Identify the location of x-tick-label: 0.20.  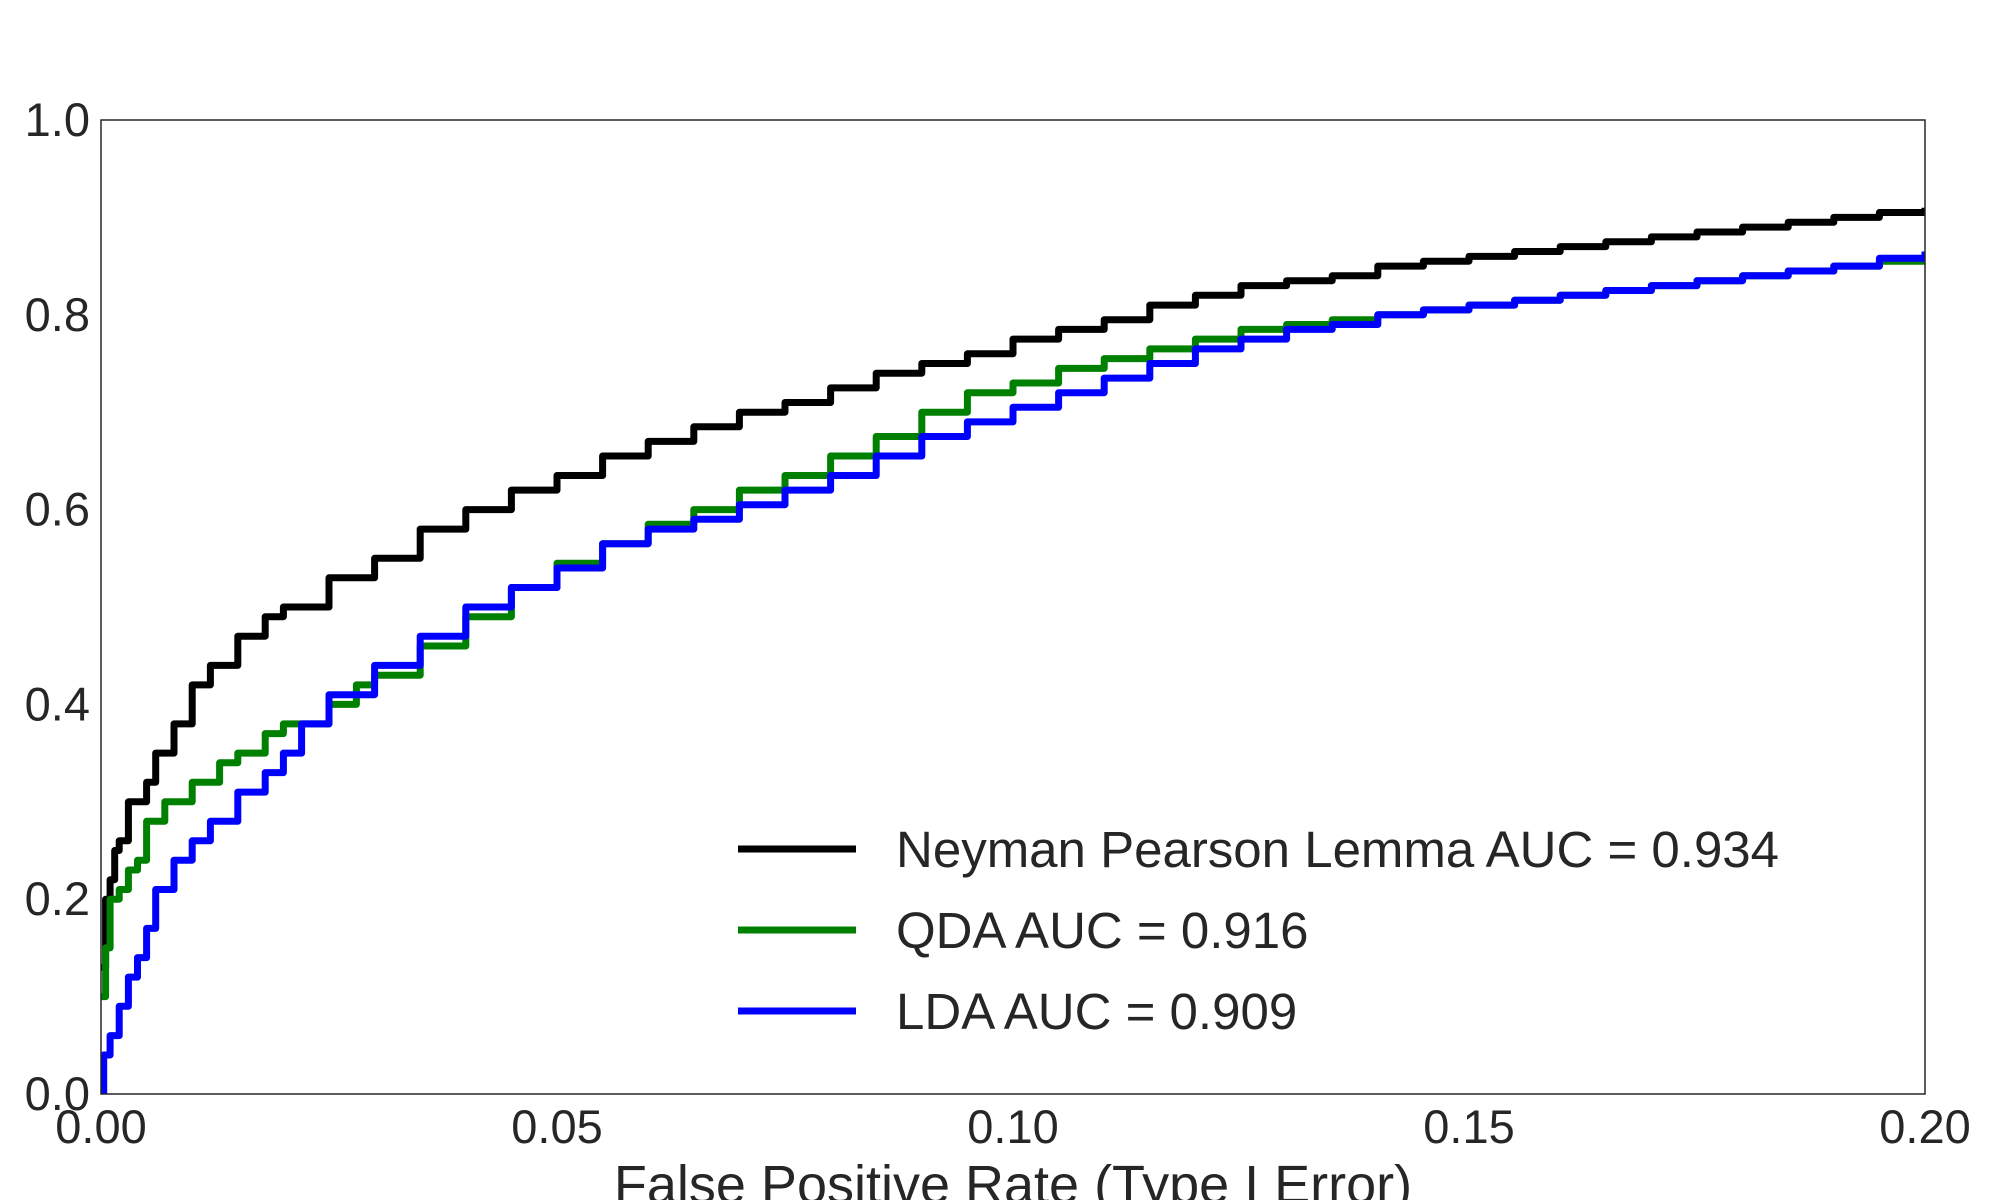
(1924, 1126).